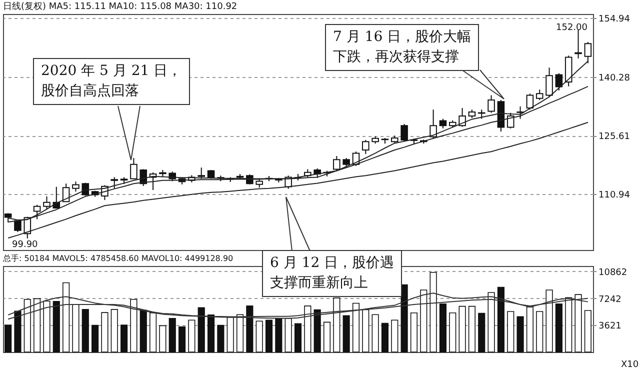 The width and height of the screenshot is (640, 373). Describe the element at coordinates (613, 273) in the screenshot. I see `y-tick-label: 10862` at that location.